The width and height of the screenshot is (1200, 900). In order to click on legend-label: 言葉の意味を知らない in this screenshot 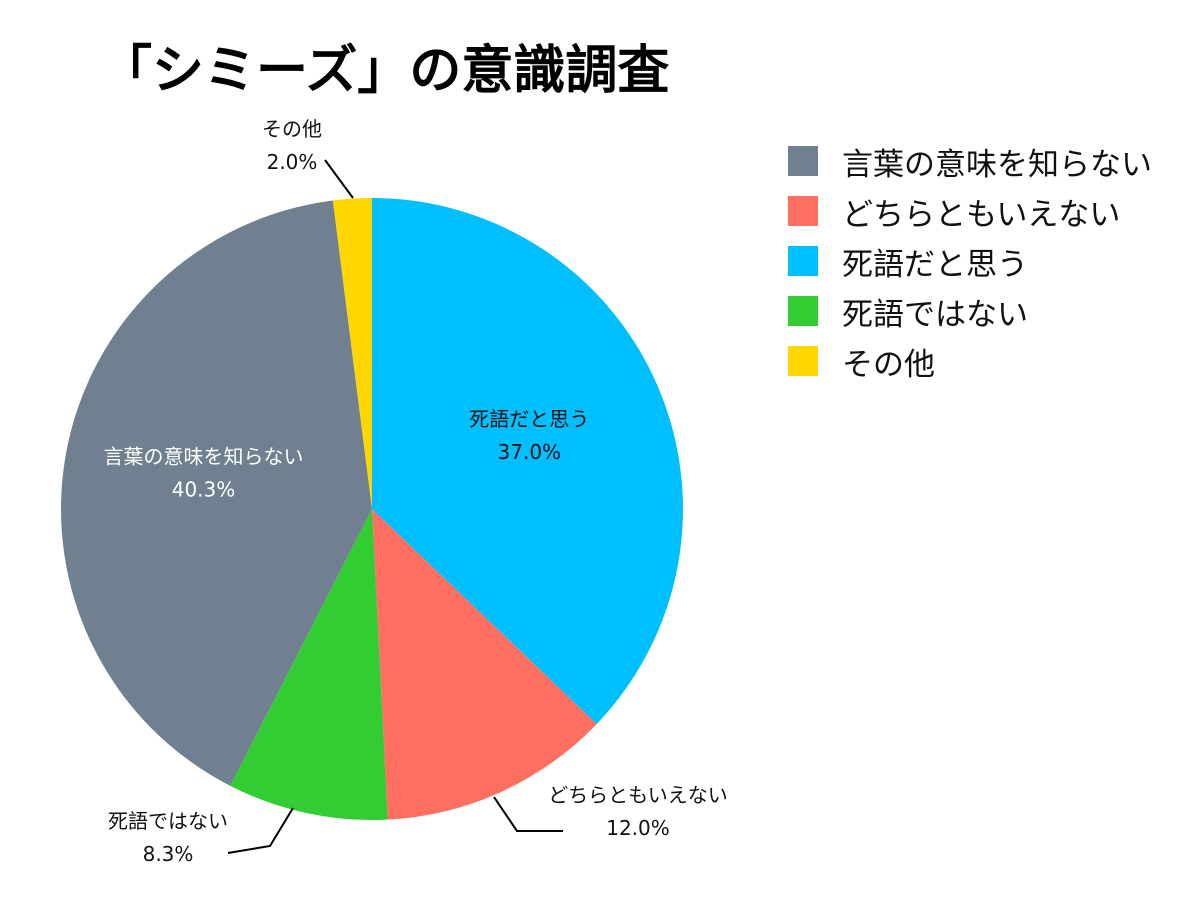, I will do `click(997, 164)`.